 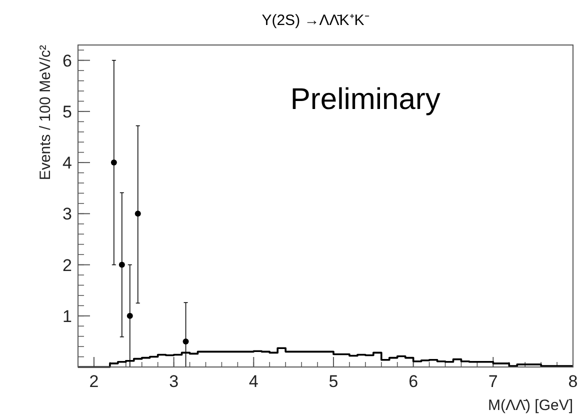 I want to click on x-tick-label: 8, so click(x=573, y=381).